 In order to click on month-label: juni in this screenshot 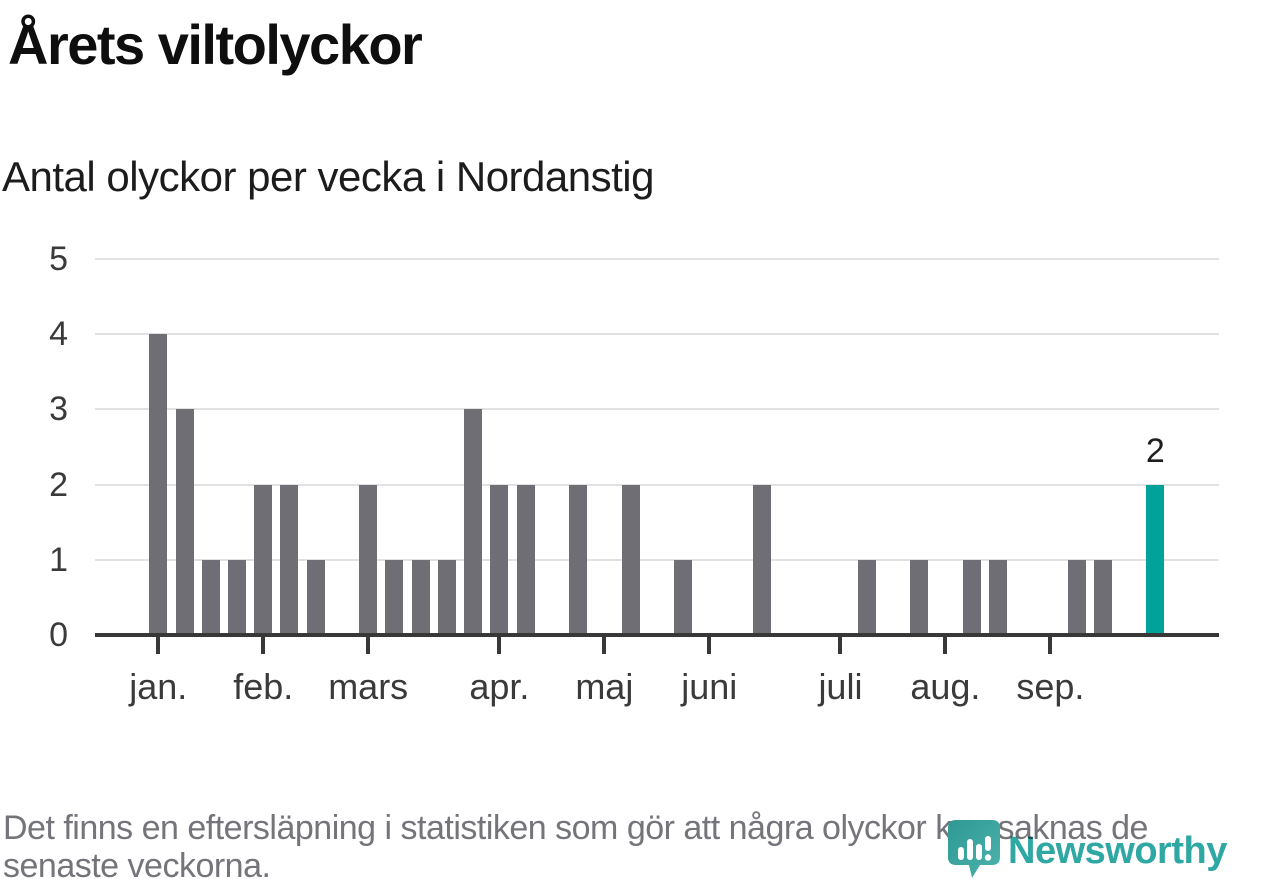, I will do `click(709, 686)`.